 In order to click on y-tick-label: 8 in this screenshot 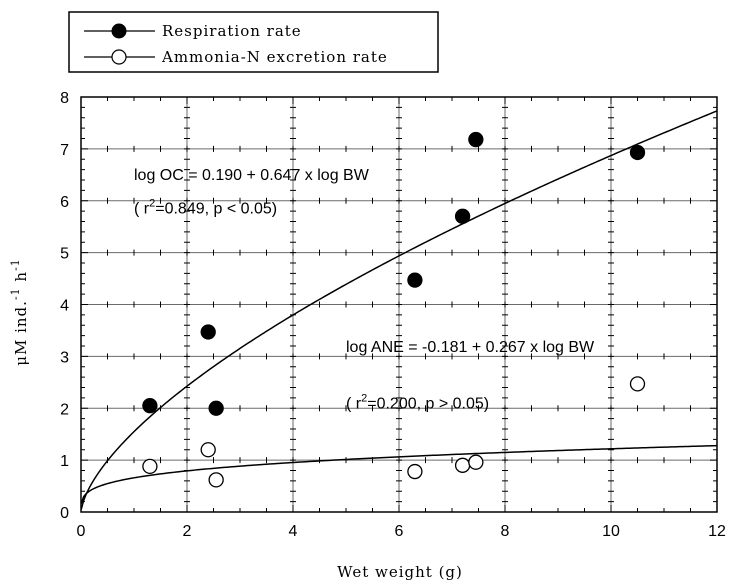, I will do `click(64, 98)`.